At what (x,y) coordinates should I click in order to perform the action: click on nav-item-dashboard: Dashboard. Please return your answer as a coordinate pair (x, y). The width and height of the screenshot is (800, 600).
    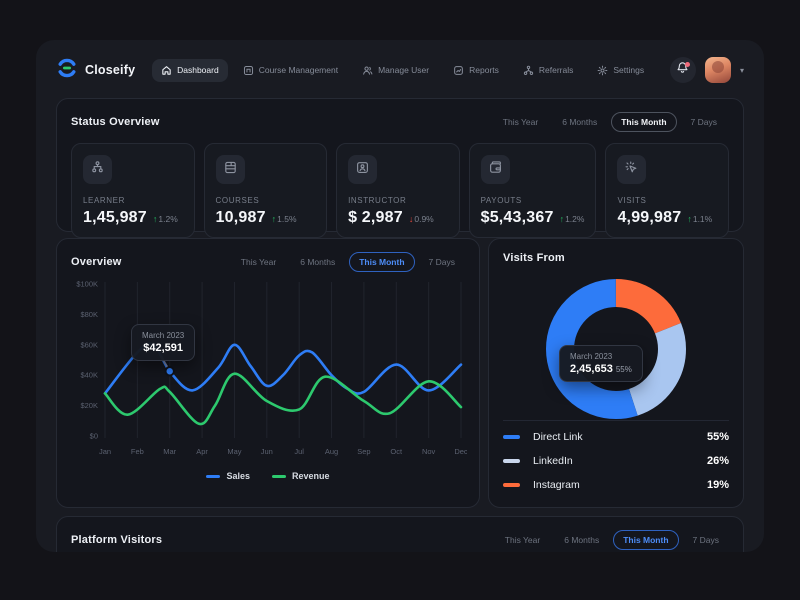
    Looking at the image, I should click on (190, 70).